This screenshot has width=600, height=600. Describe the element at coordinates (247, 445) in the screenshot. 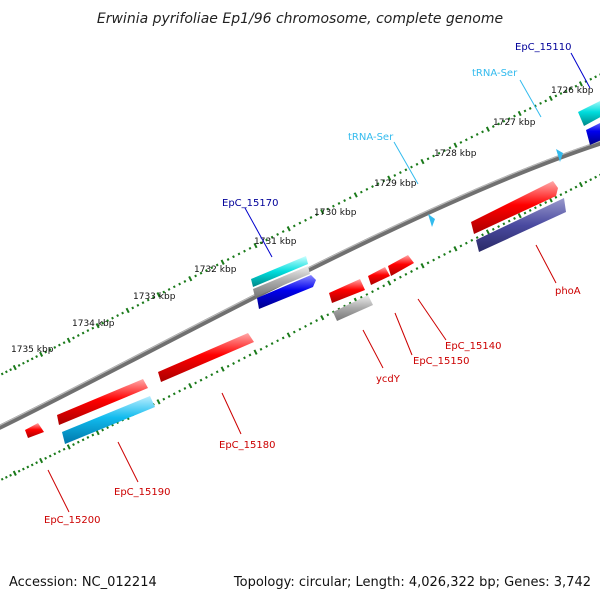

I see `feature-label-epc-15180: EpC_15180` at that location.